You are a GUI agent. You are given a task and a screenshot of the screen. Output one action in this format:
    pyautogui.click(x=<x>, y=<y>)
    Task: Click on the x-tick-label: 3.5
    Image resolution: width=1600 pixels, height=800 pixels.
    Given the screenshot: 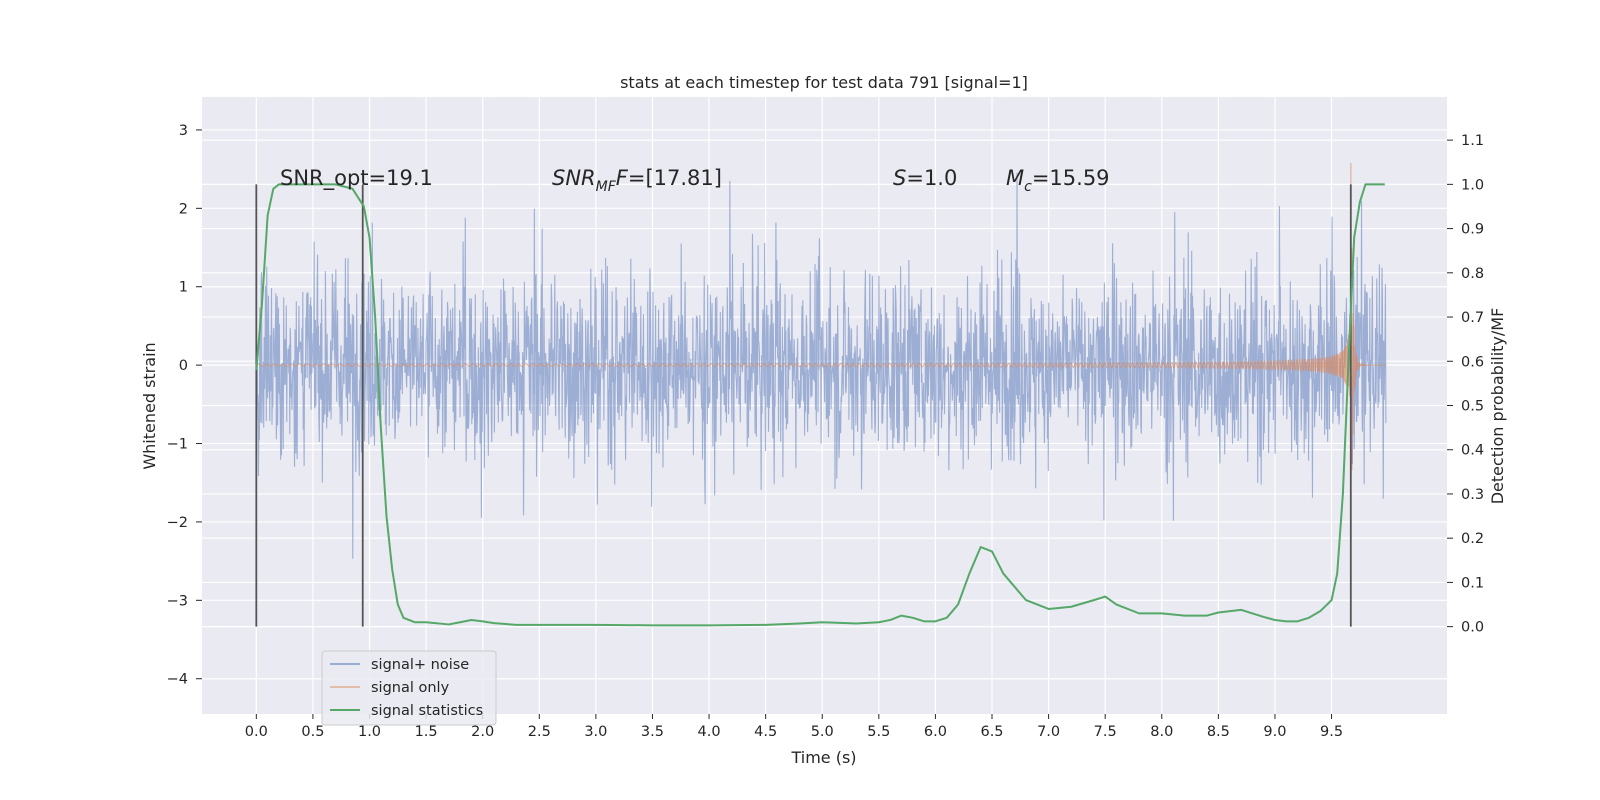 What is the action you would take?
    pyautogui.click(x=652, y=732)
    